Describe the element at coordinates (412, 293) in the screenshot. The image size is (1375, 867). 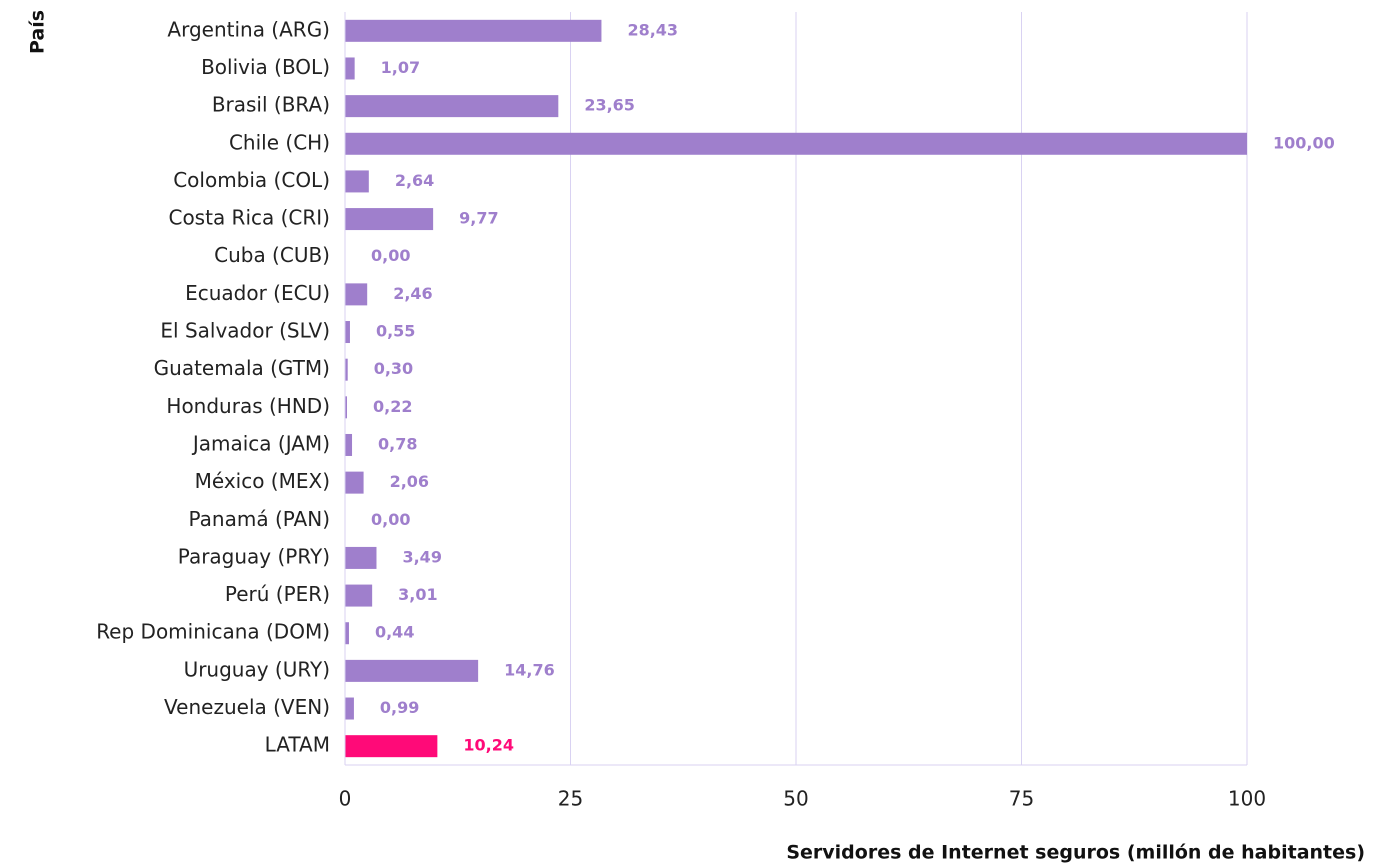
I see `value-label: 2,46` at that location.